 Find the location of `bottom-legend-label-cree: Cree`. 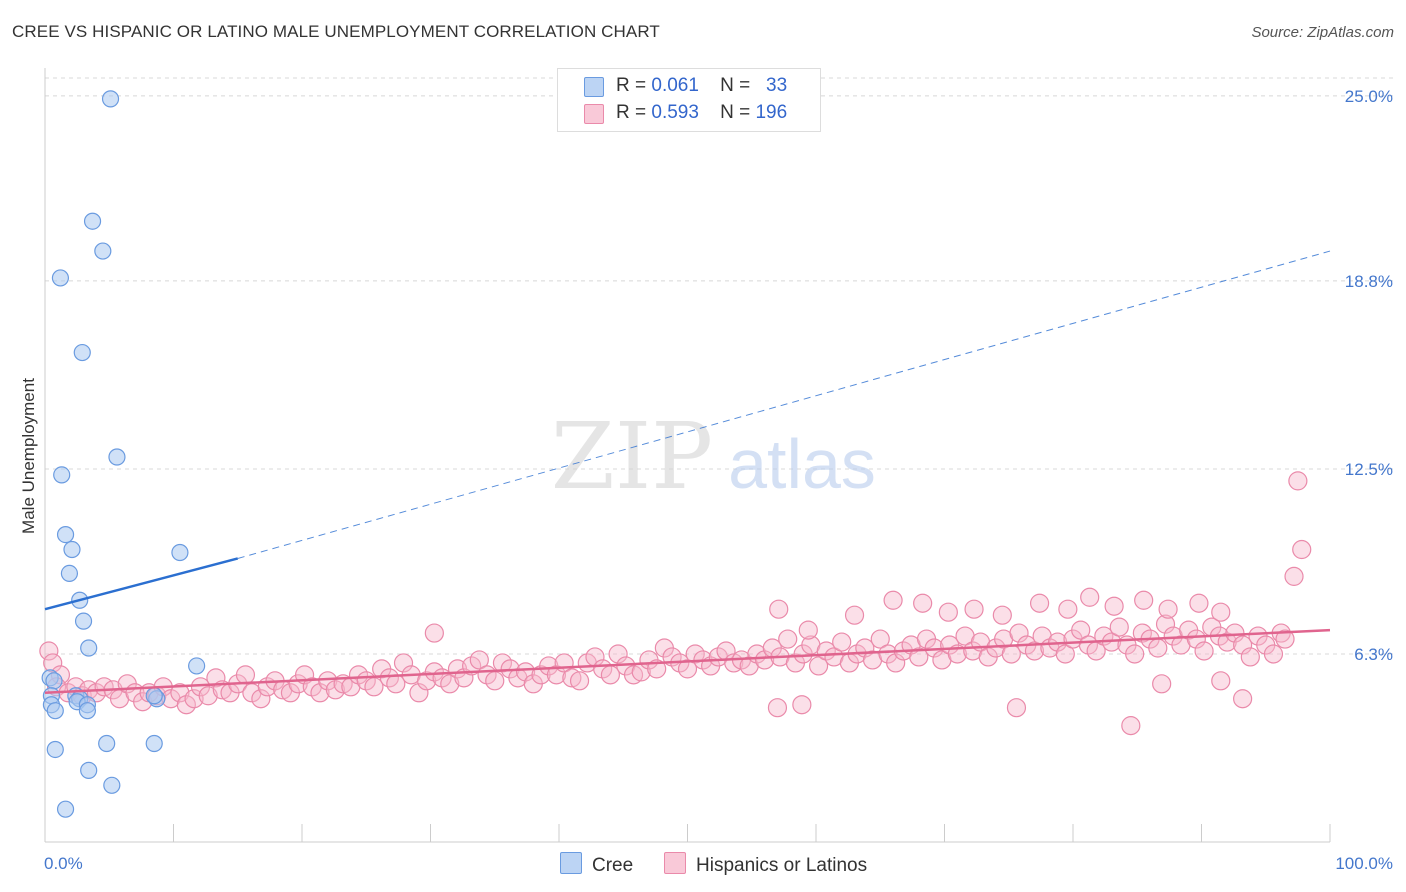

bottom-legend-label-cree: Cree is located at coordinates (613, 865).